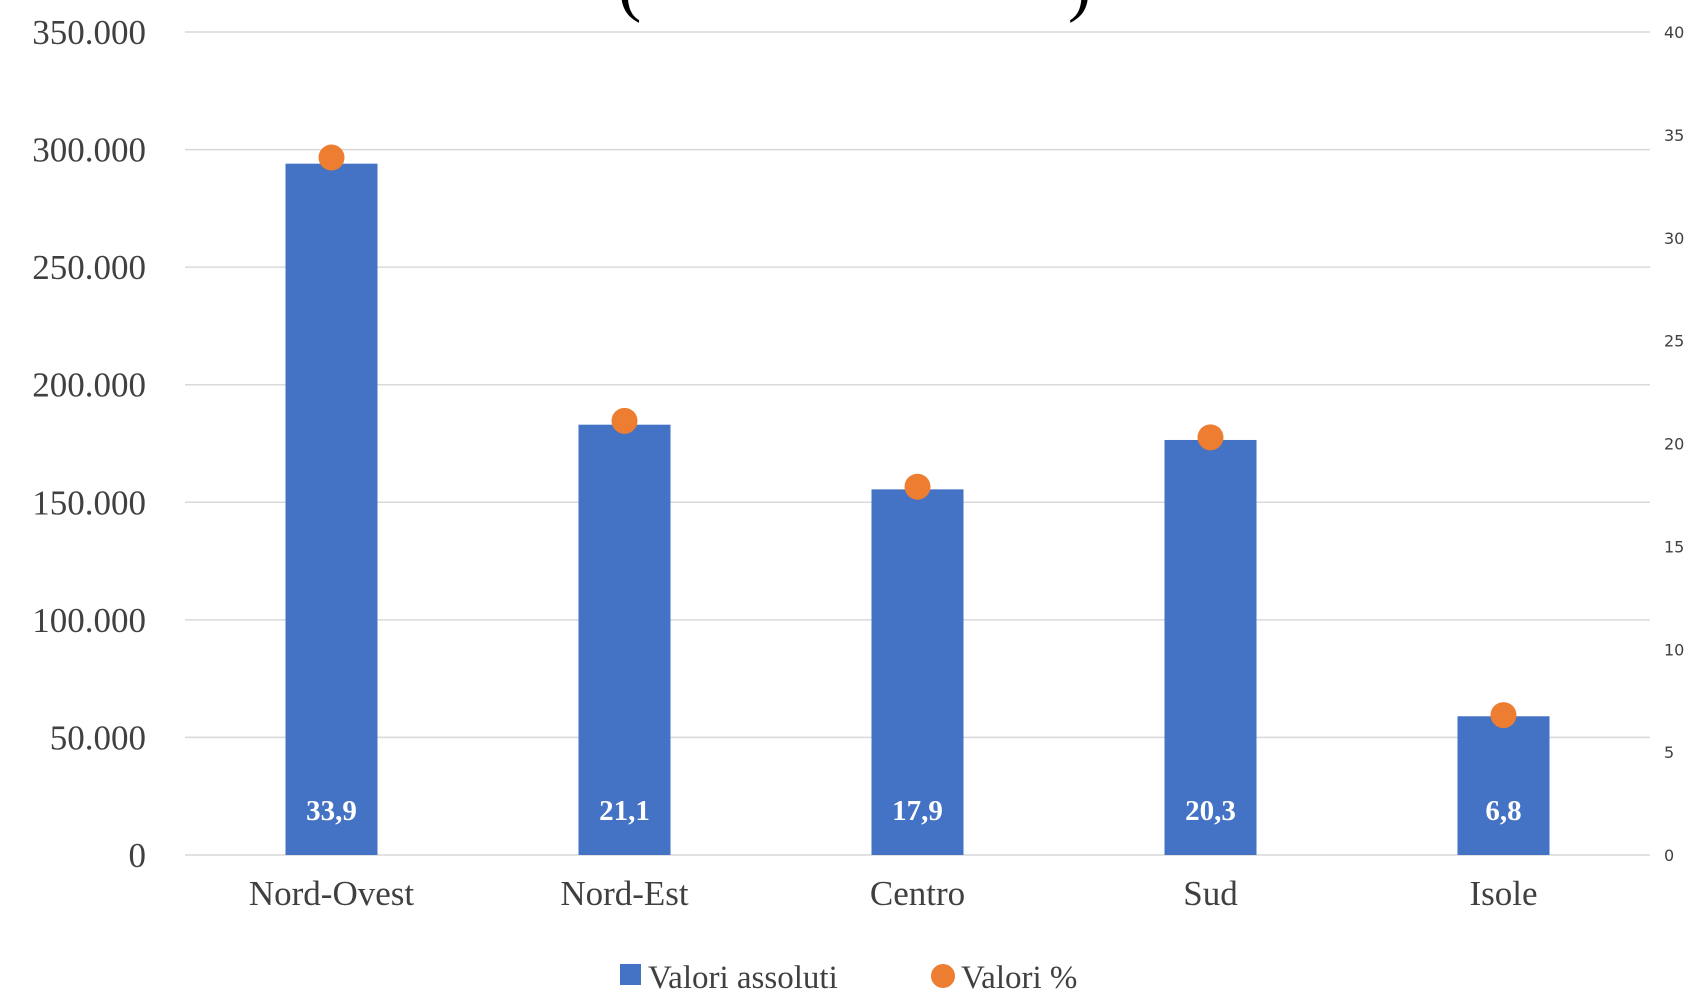  What do you see at coordinates (89, 620) in the screenshot?
I see `y-left-tick-label: 100.000` at bounding box center [89, 620].